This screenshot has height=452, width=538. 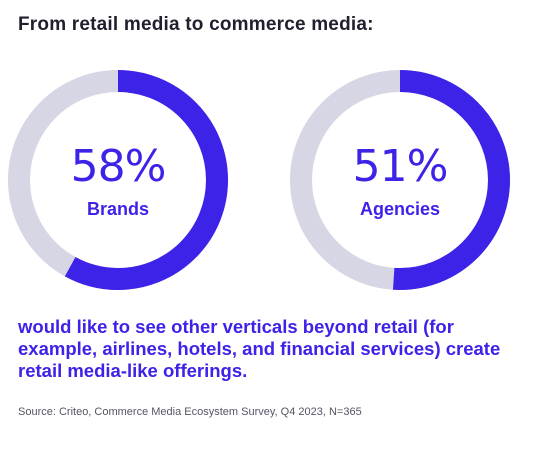 I want to click on category-label: Brands, so click(x=117, y=208).